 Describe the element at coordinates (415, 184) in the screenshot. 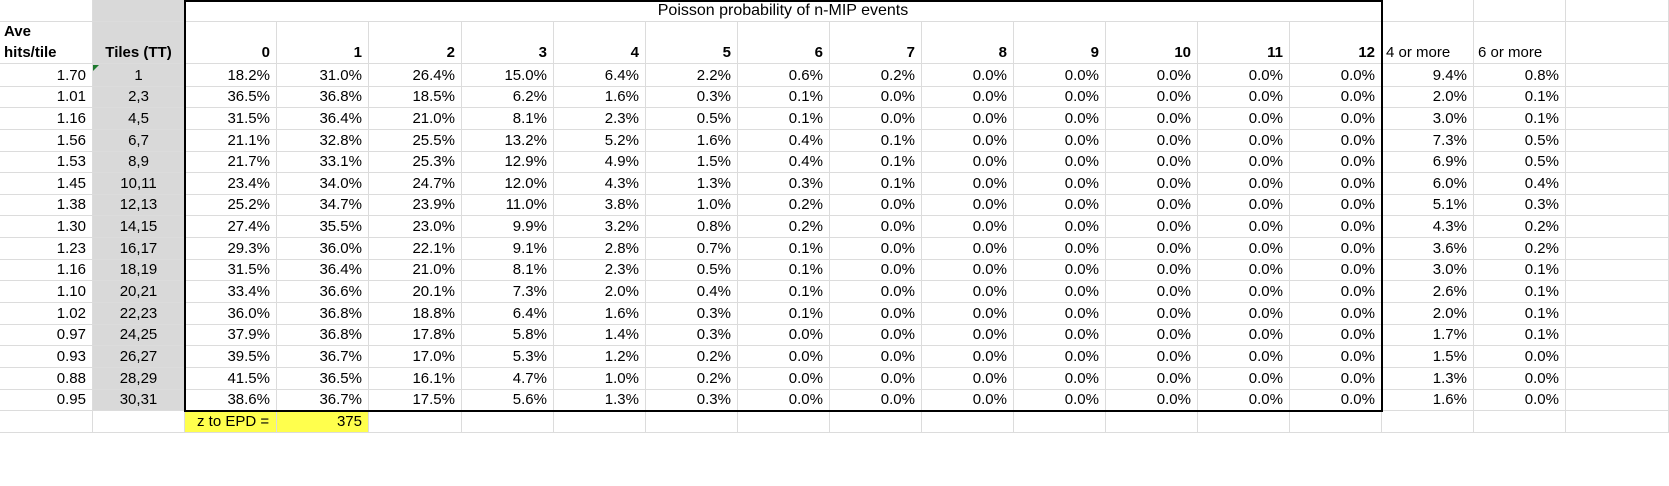

I see `probability-cell: 24.7%` at that location.